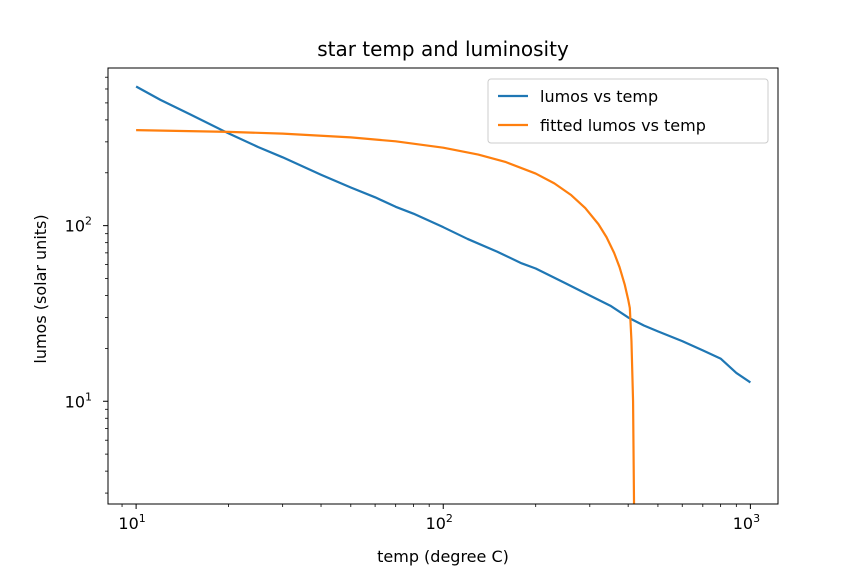  Describe the element at coordinates (599, 96) in the screenshot. I see `legend-label-1: lumos vs temp` at that location.